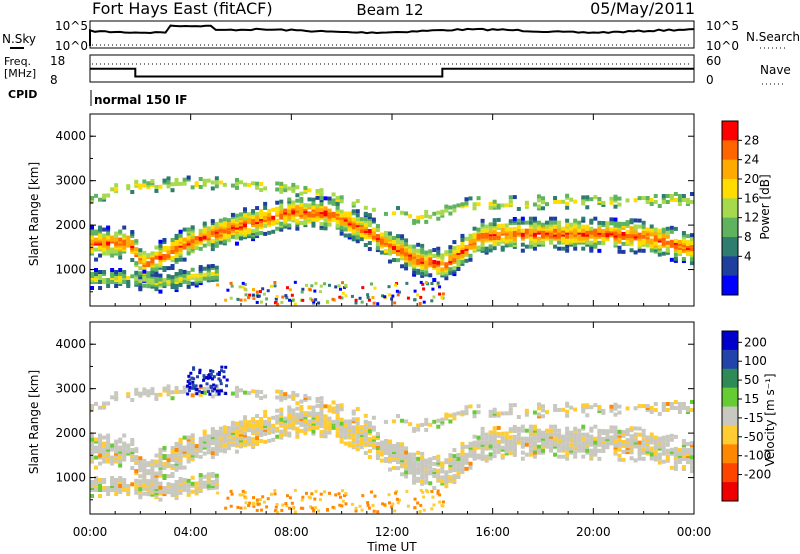  Describe the element at coordinates (389, 10) in the screenshot. I see `beam-title: Beam 12` at that location.